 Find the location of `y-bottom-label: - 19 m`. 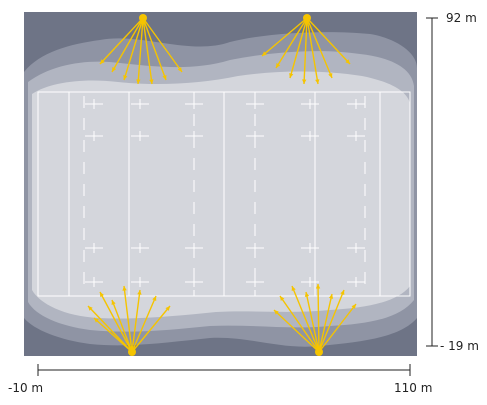

y-bottom-label: - 19 m is located at coordinates (459, 346).